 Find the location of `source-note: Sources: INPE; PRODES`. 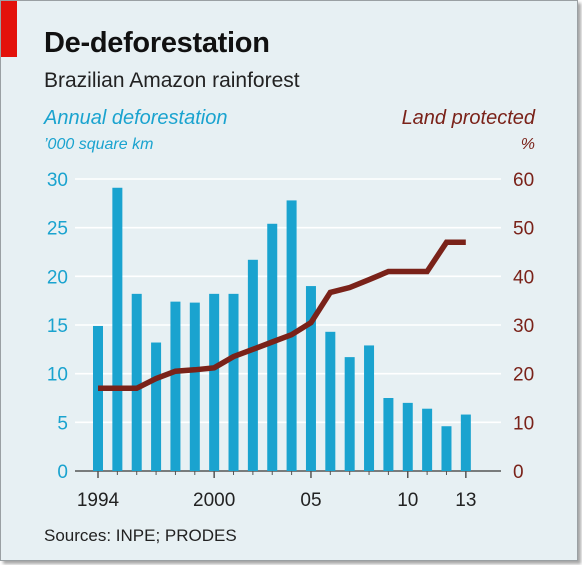

source-note: Sources: INPE; PRODES is located at coordinates (140, 535).